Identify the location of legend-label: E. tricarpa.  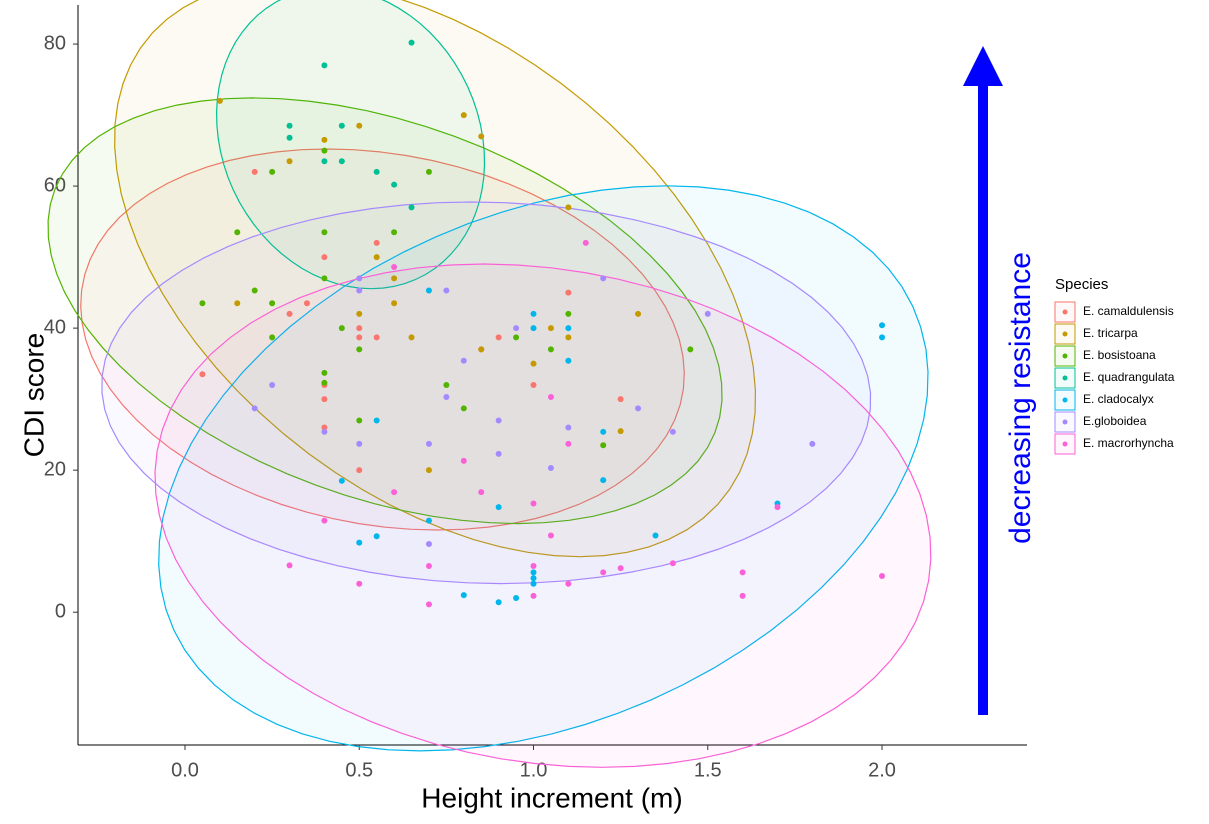
(1110, 333).